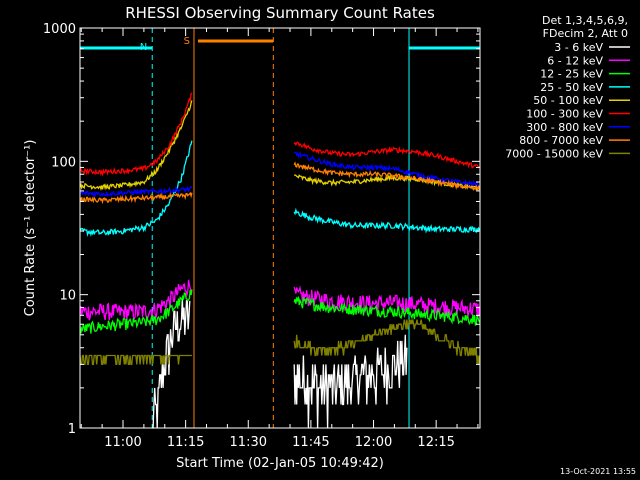  I want to click on x-tick-label: 12:15, so click(435, 442).